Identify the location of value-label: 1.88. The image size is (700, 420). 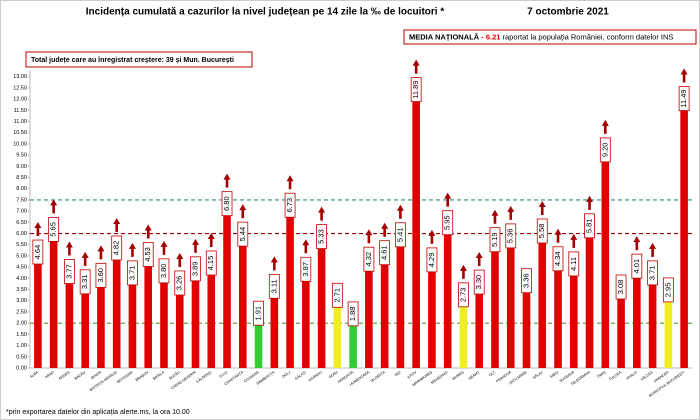
(352, 314).